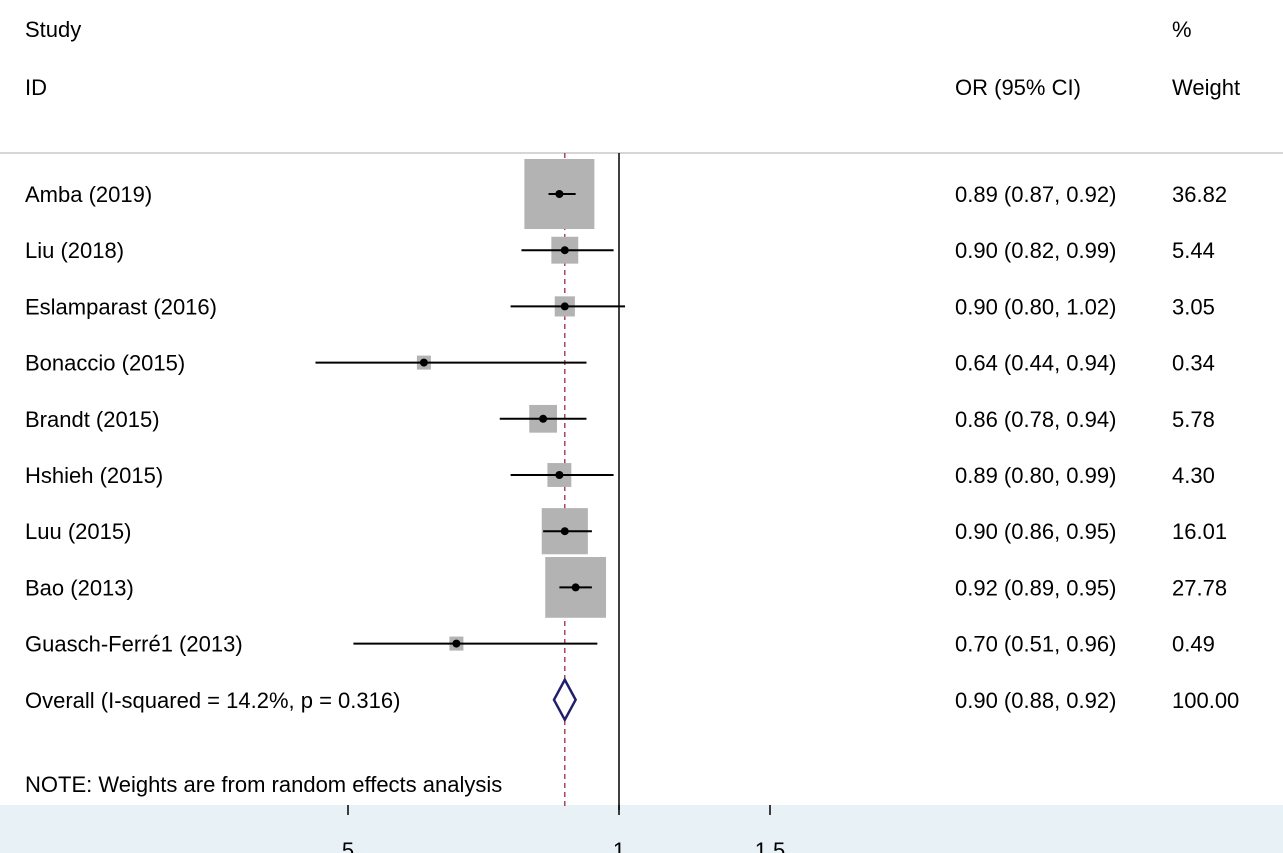 The height and width of the screenshot is (853, 1283). What do you see at coordinates (94, 475) in the screenshot?
I see `study-label: Hshieh (2015)` at bounding box center [94, 475].